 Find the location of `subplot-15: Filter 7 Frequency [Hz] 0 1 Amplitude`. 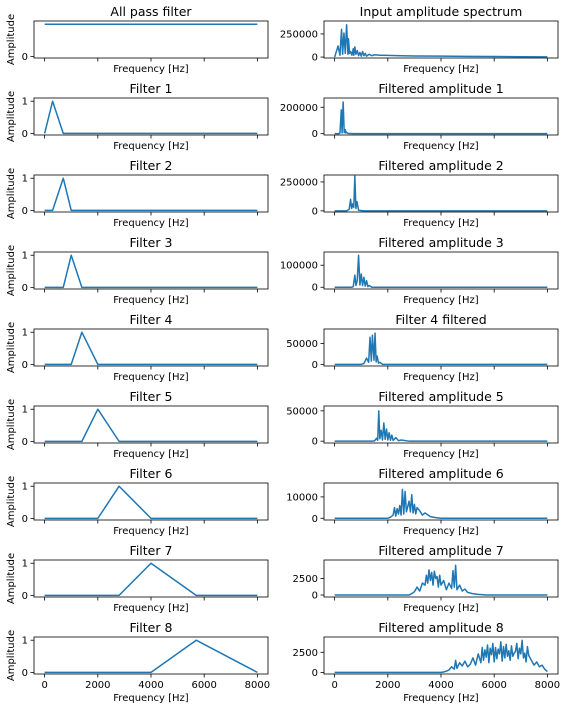

subplot-15: Filter 7 Frequency [Hz] 0 1 Amplitude is located at coordinates (137, 578).